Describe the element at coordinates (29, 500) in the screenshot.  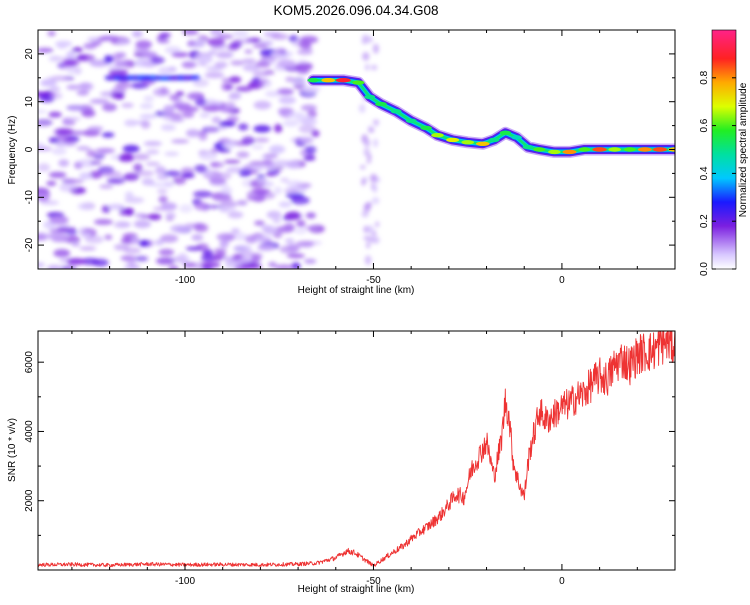
I see `y-tick-label: 2000` at that location.